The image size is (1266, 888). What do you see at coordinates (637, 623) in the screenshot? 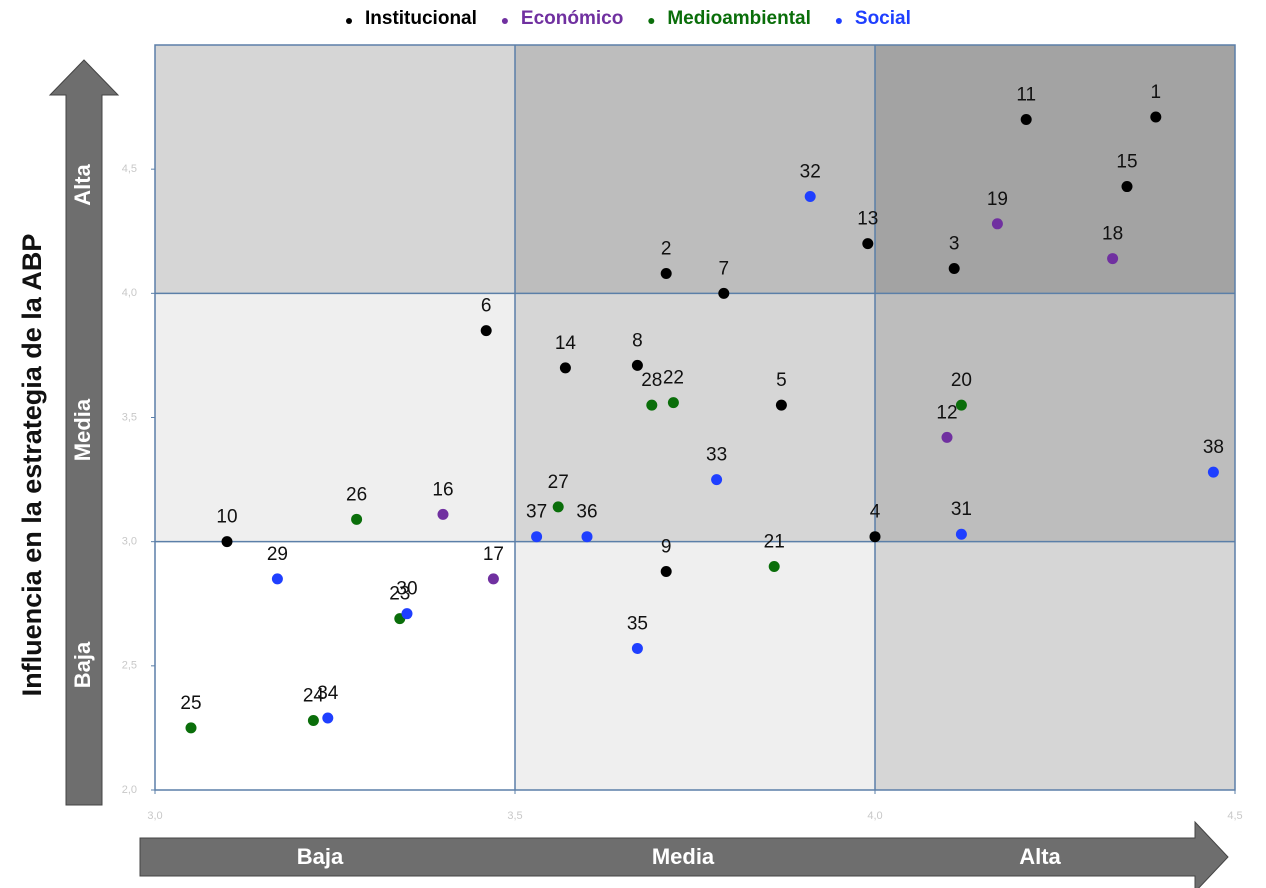
I see `point-label: 35` at bounding box center [637, 623].